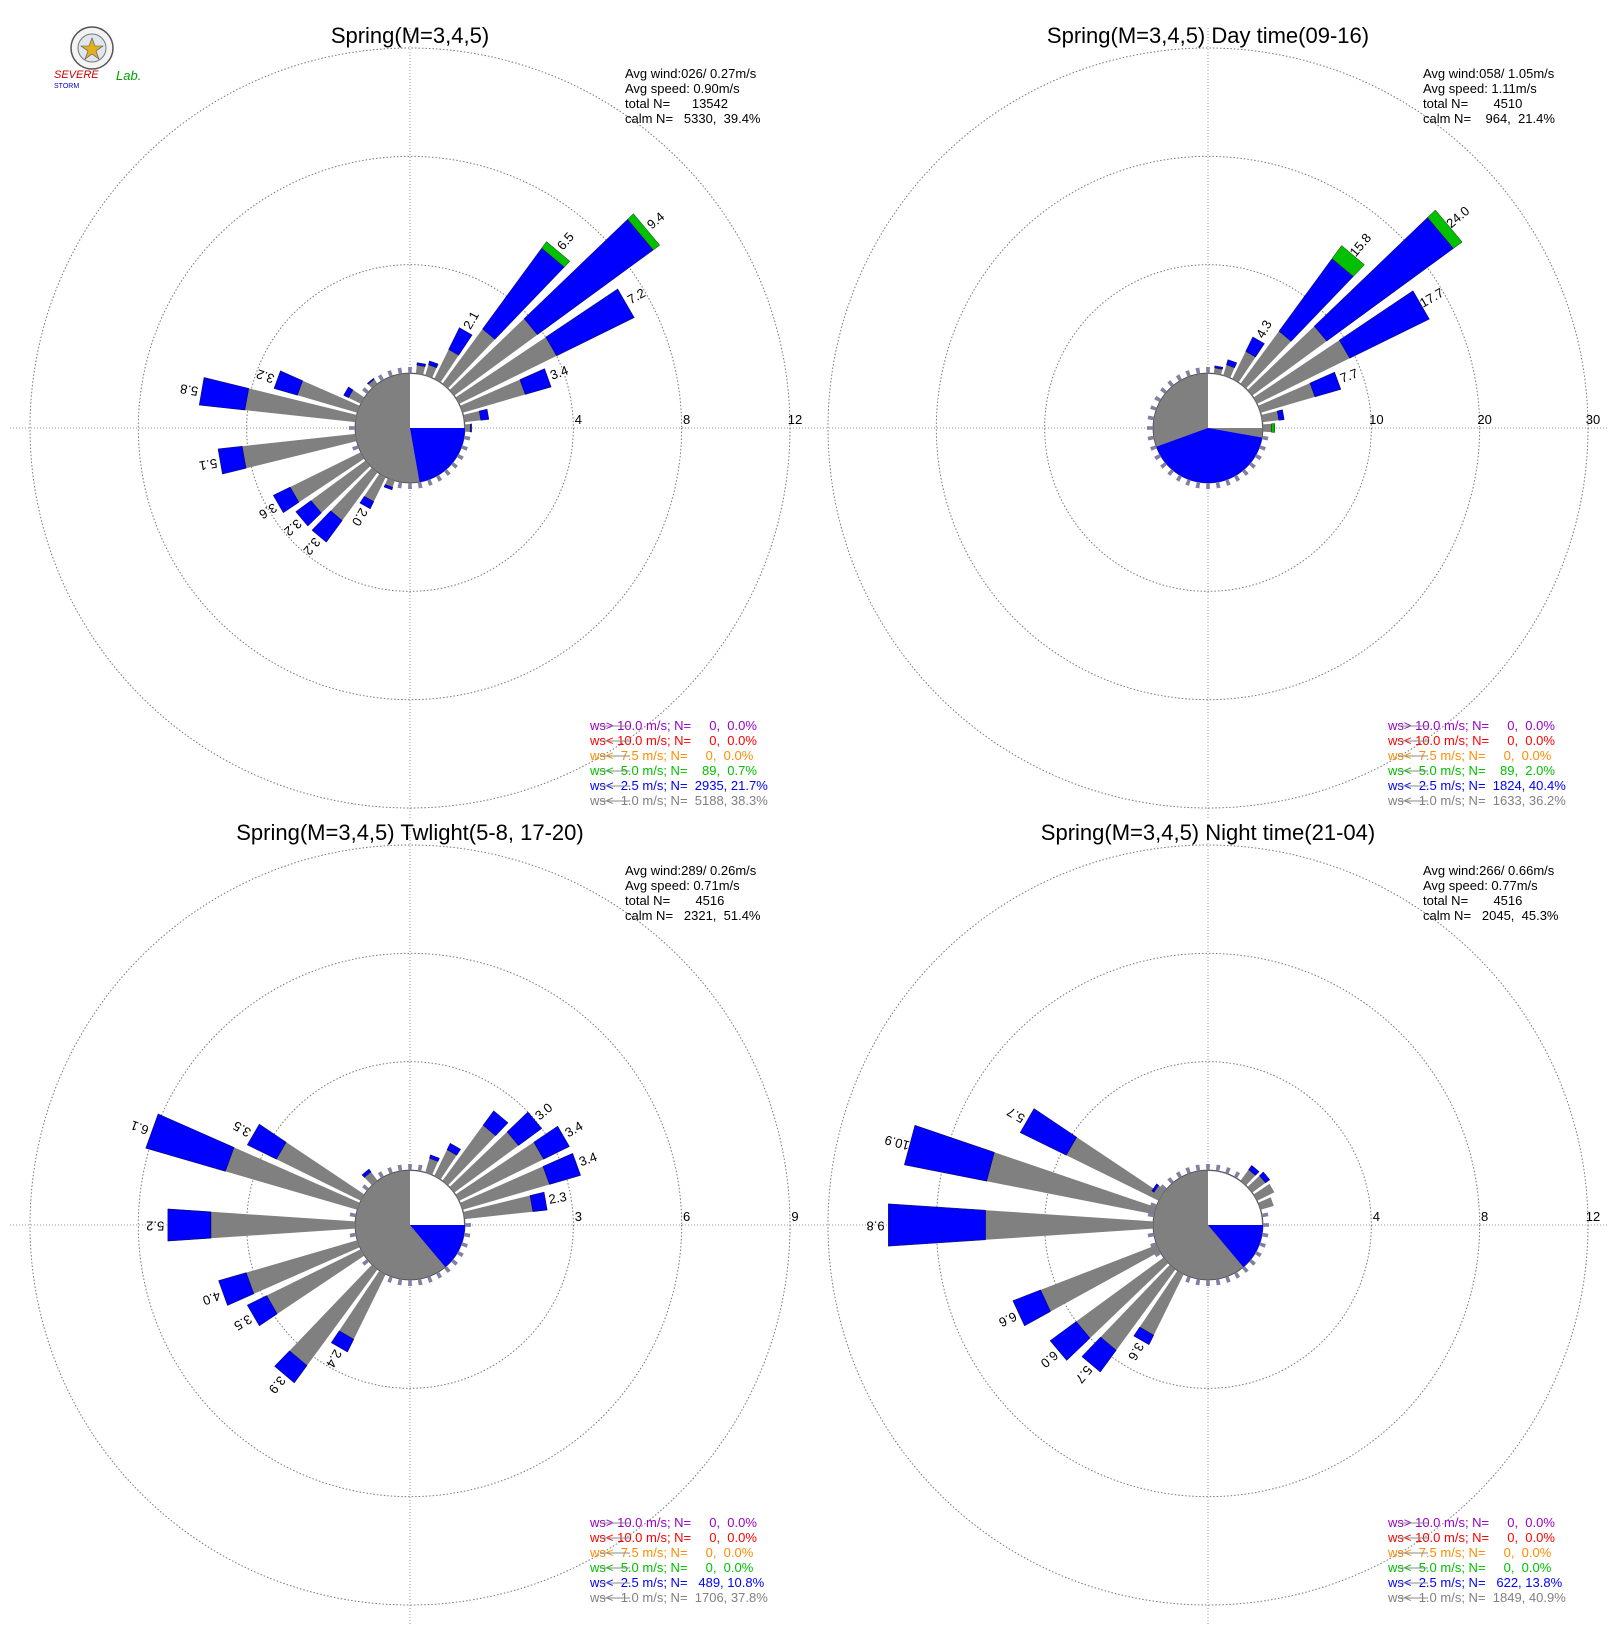 Image resolution: width=1620 pixels, height=1640 pixels. Describe the element at coordinates (1489, 118) in the screenshot. I see `stat-line: calm N= 964, 21.4%` at that location.